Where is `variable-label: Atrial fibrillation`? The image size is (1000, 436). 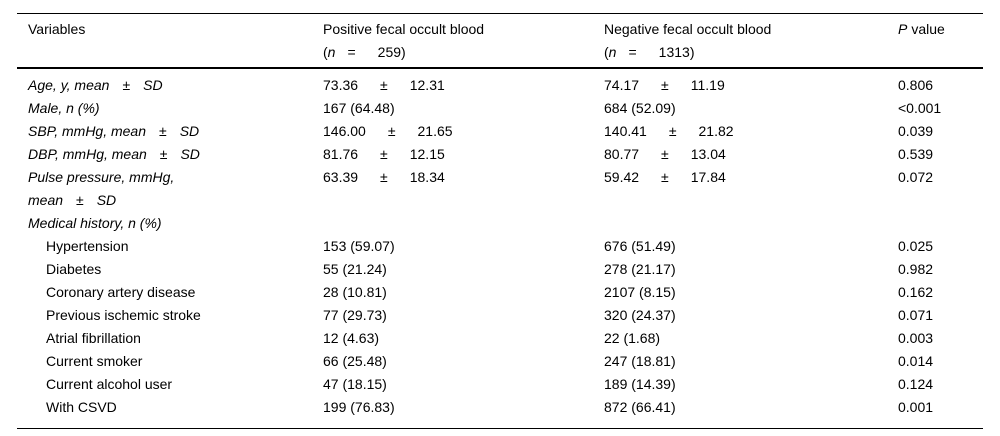 variable-label: Atrial fibrillation is located at coordinates (93, 338).